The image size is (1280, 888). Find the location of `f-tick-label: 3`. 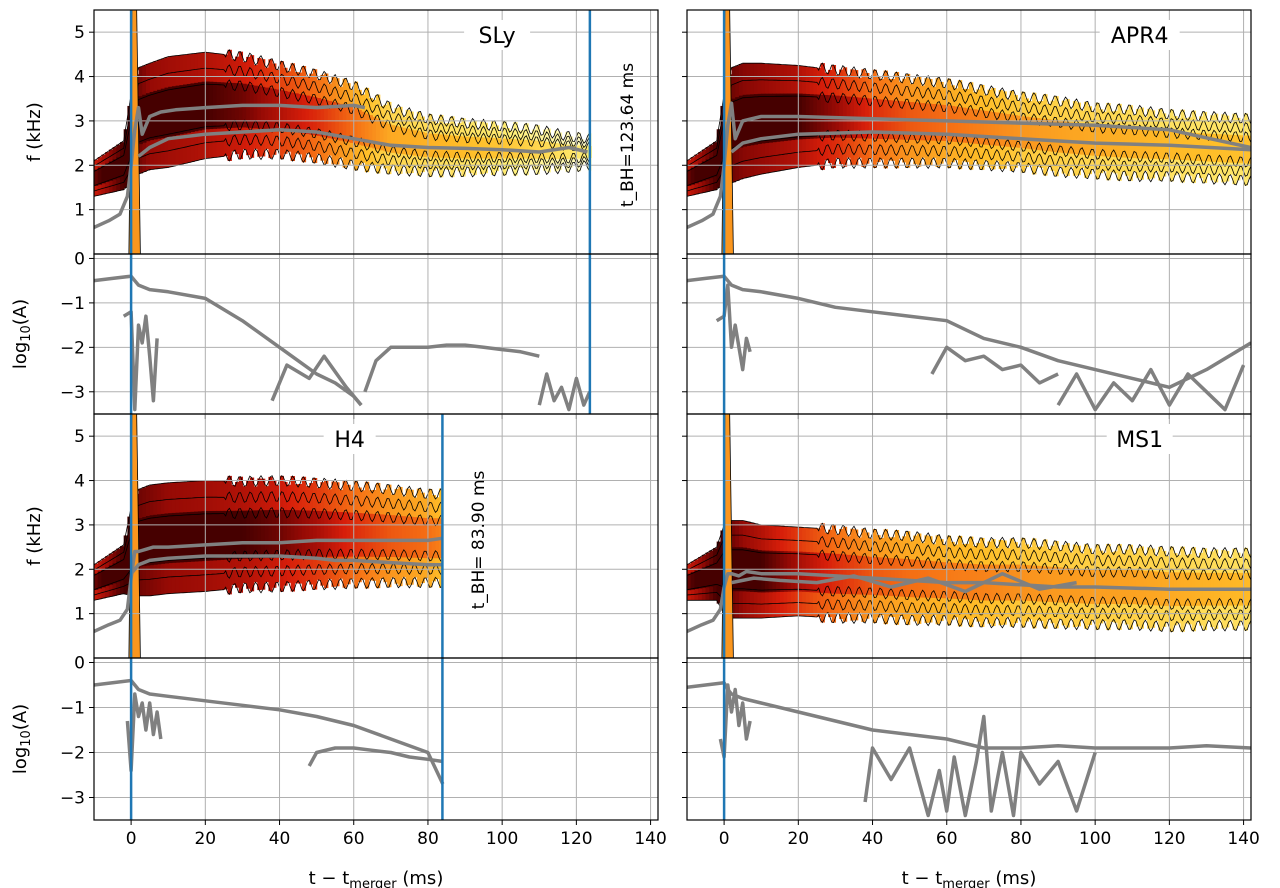

f-tick-label: 3 is located at coordinates (79, 526).